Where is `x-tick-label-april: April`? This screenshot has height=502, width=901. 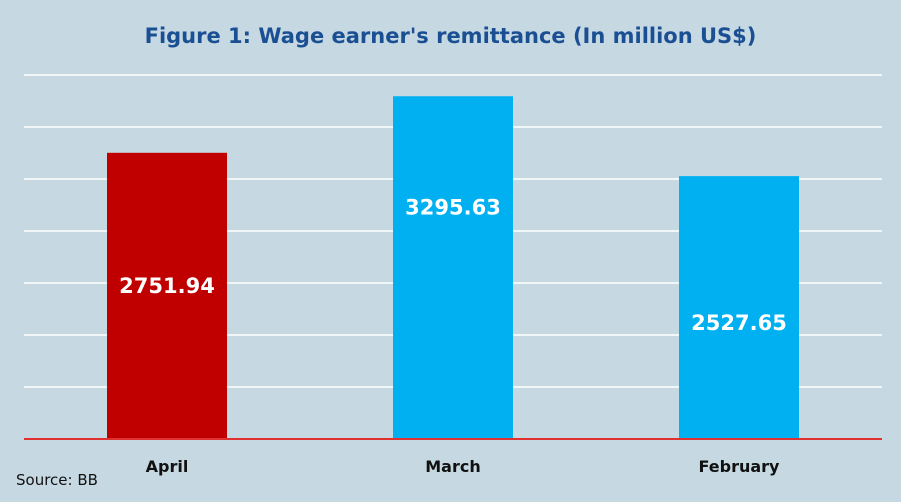
x-tick-label-april: April is located at coordinates (167, 466).